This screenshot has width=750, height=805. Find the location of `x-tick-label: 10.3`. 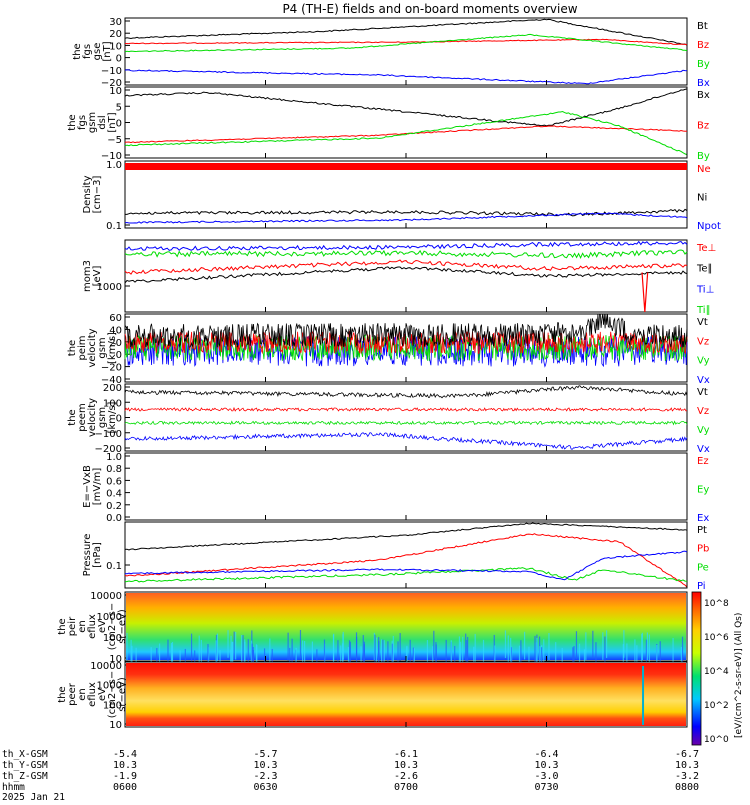

x-tick-label: 10.3 is located at coordinates (125, 765).